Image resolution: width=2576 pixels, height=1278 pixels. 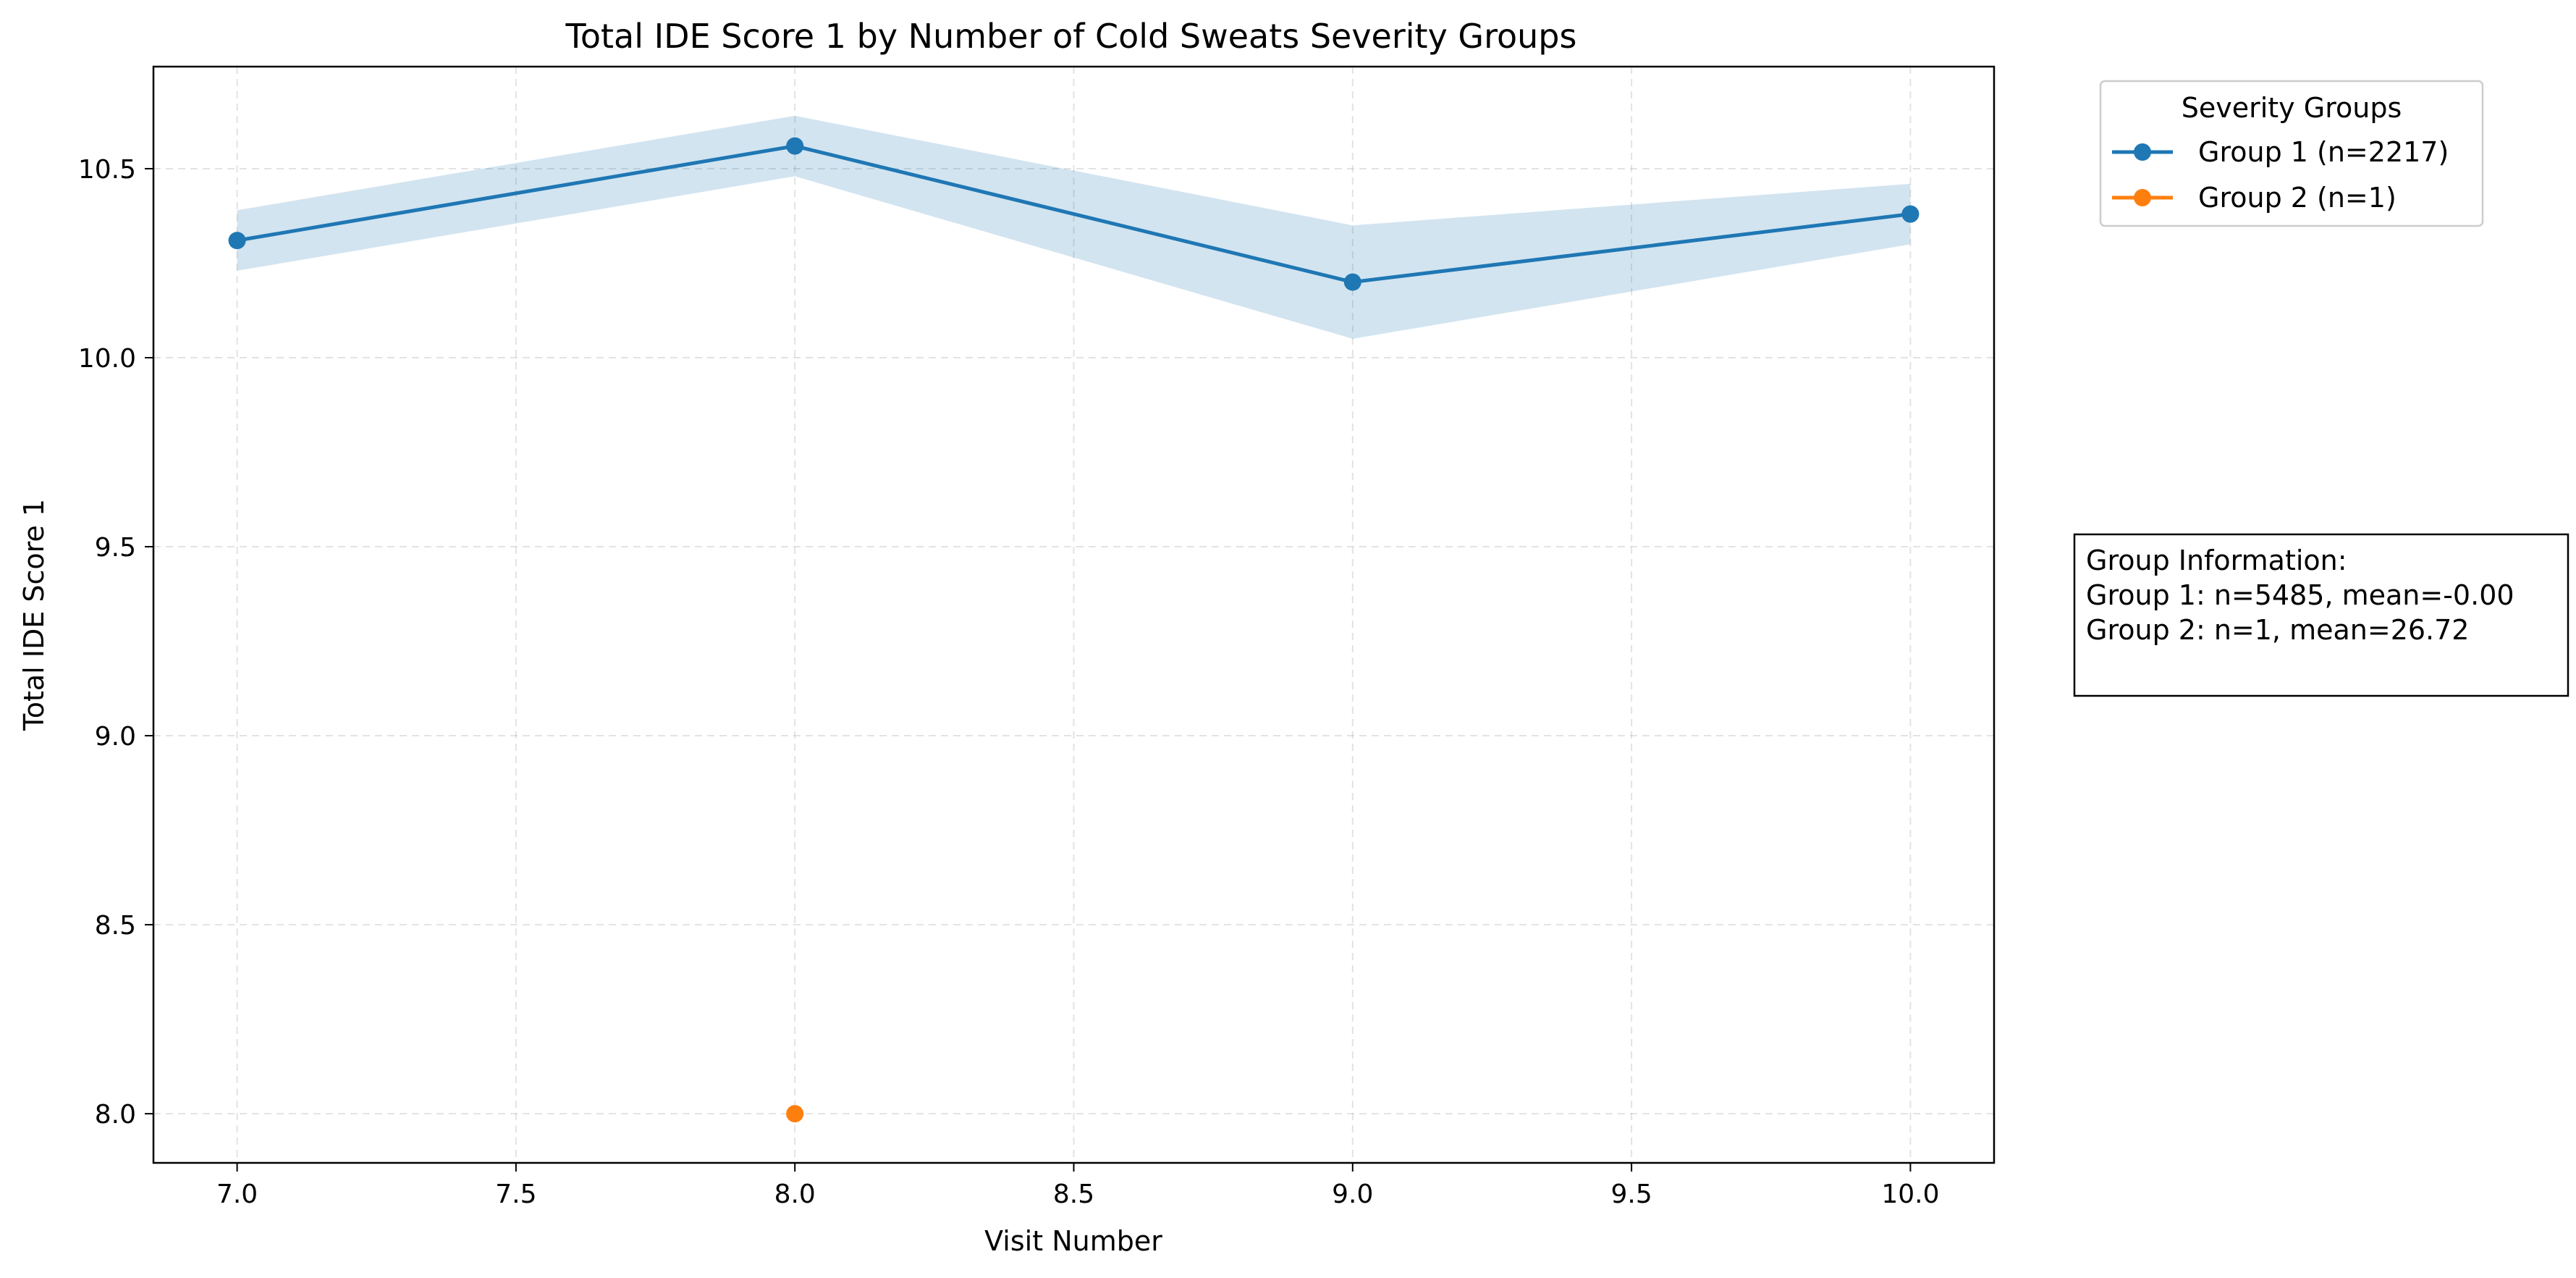 I want to click on annotation-box, so click(x=2321, y=615).